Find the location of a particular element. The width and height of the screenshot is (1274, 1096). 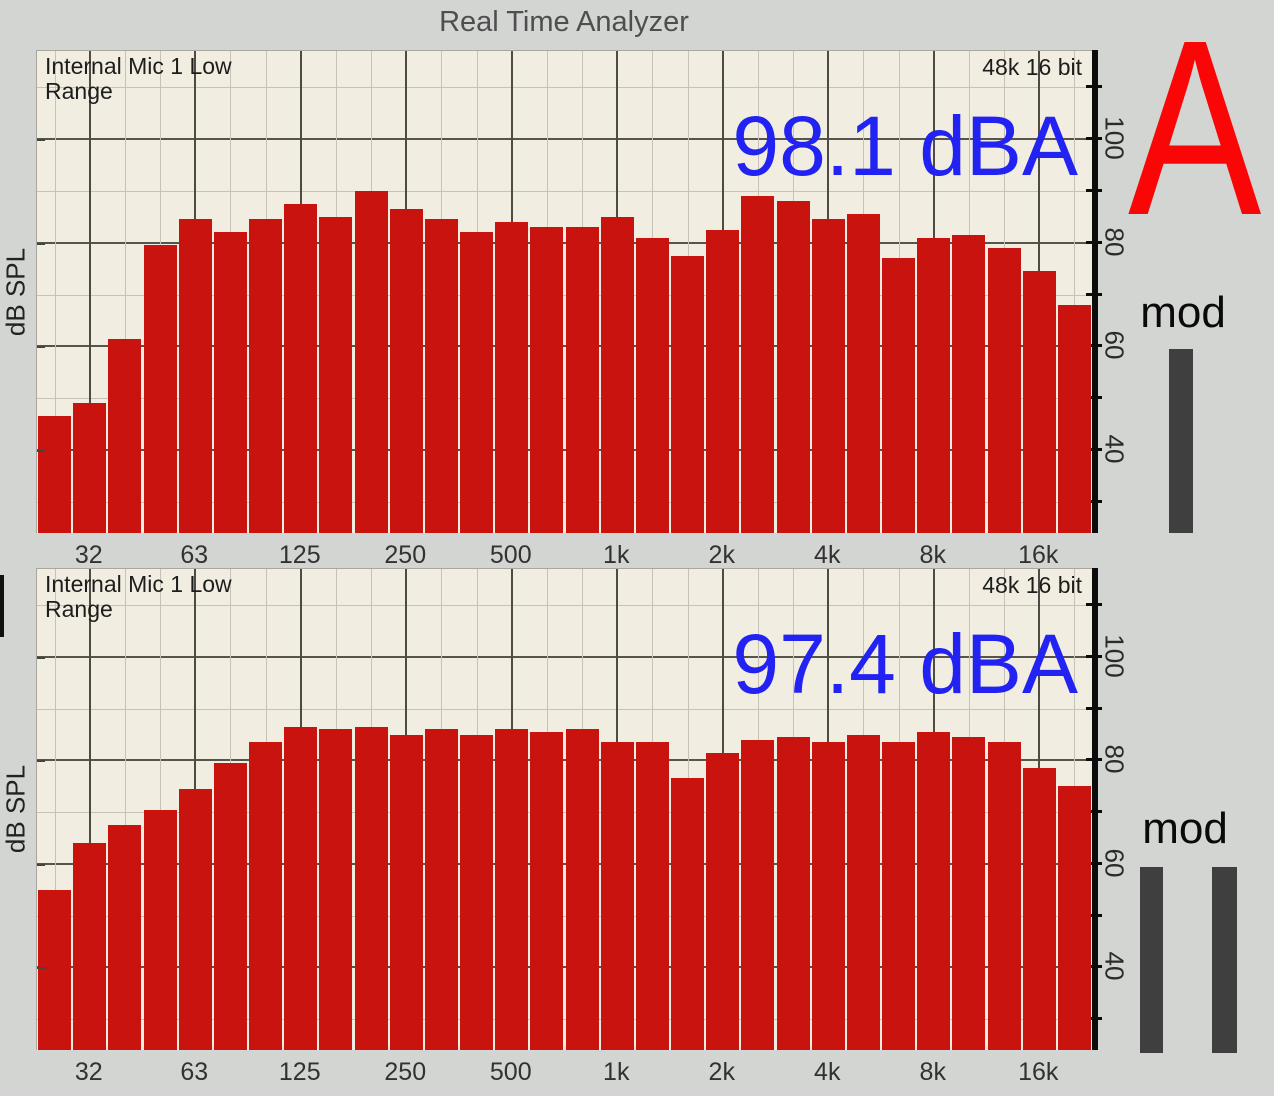

h-gridline-40db is located at coordinates (564, 967).